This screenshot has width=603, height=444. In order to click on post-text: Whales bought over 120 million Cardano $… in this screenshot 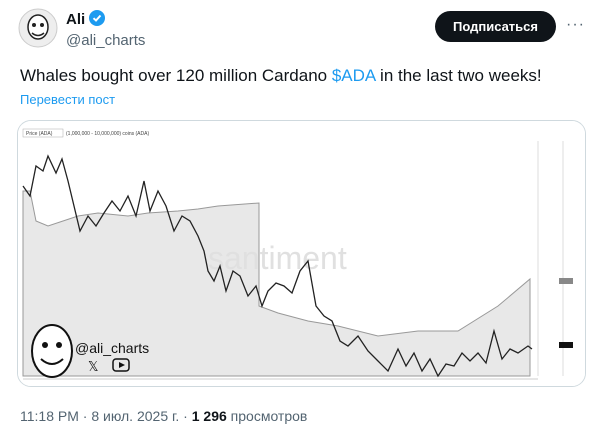, I will do `click(281, 76)`.